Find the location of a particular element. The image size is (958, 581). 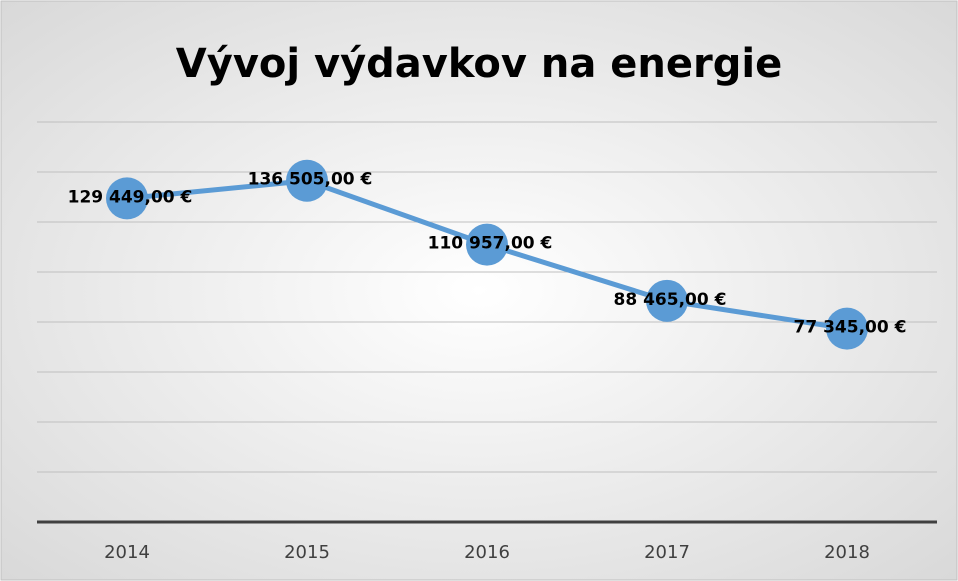

data-label: 77 345,00 € is located at coordinates (850, 328).